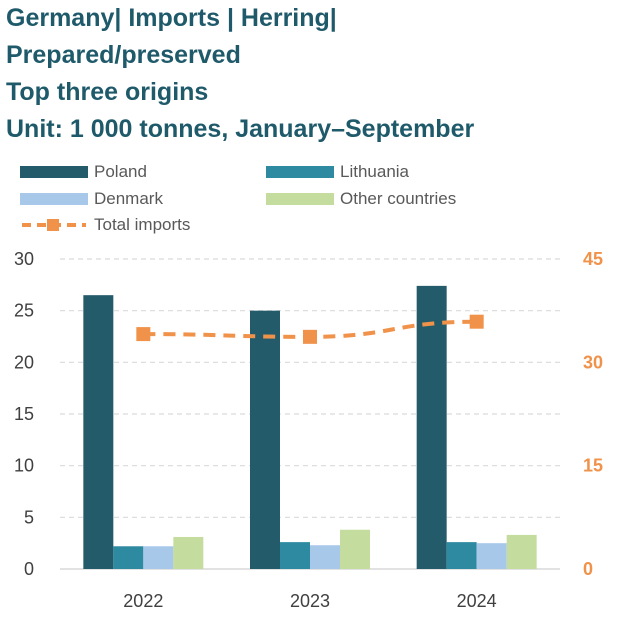  Describe the element at coordinates (123, 55) in the screenshot. I see `title-line-2: Prepared/preserved` at that location.